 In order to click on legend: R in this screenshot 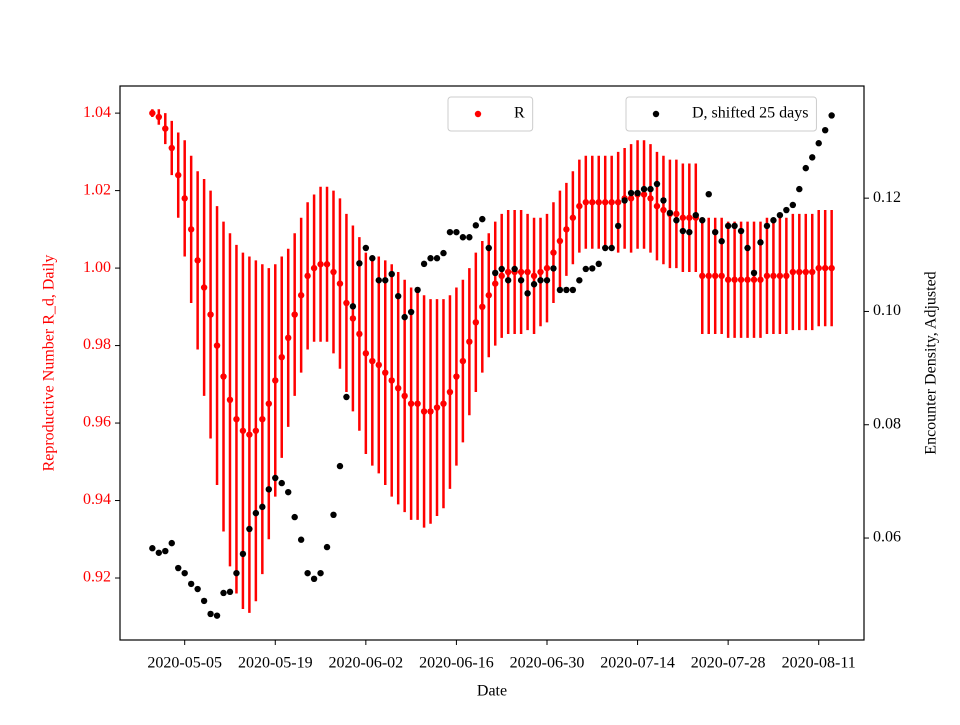, I will do `click(490, 114)`.